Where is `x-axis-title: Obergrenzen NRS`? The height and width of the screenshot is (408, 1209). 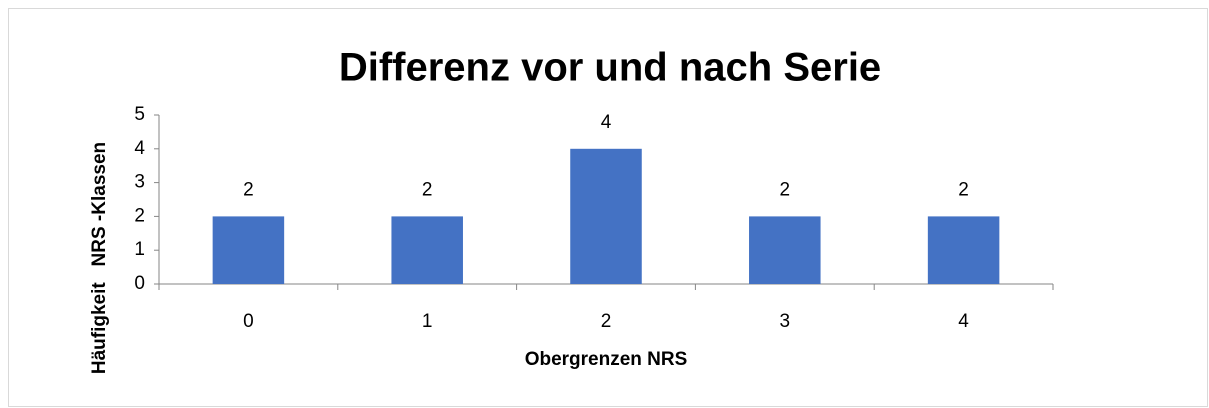
x-axis-title: Obergrenzen NRS is located at coordinates (606, 359).